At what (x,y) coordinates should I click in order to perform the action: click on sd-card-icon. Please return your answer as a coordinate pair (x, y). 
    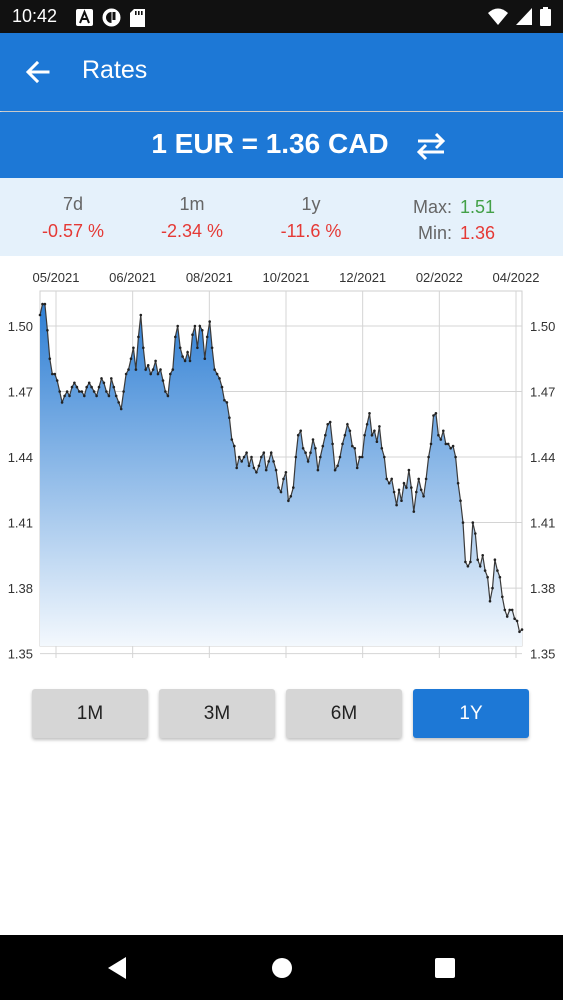
    Looking at the image, I should click on (137, 17).